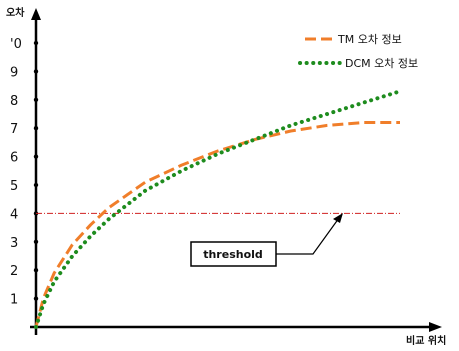 This screenshot has height=351, width=459. What do you see at coordinates (381, 63) in the screenshot?
I see `legend-label: DCM 오차 정보` at bounding box center [381, 63].